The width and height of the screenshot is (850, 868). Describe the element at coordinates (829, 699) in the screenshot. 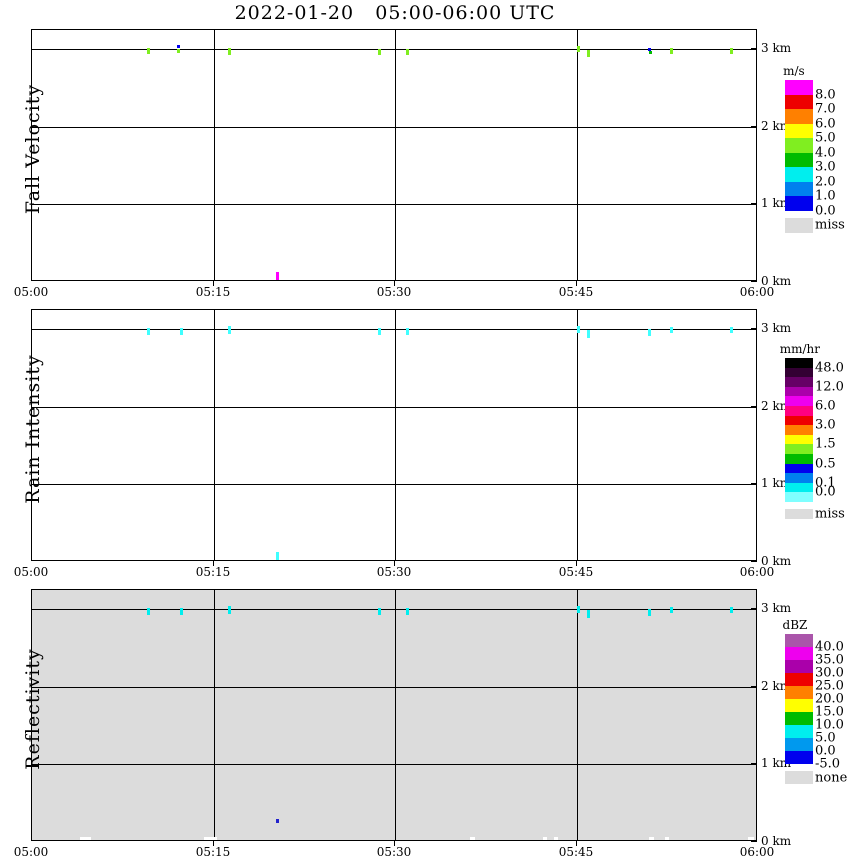

I see `colorbar-tick-label: 20.0` at that location.